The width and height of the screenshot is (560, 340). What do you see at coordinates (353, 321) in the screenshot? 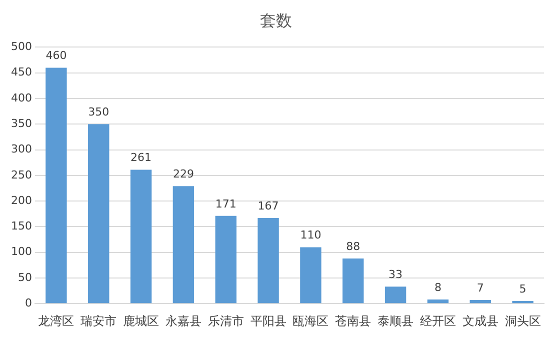
I see `x-tick-label: 苍南县` at bounding box center [353, 321].